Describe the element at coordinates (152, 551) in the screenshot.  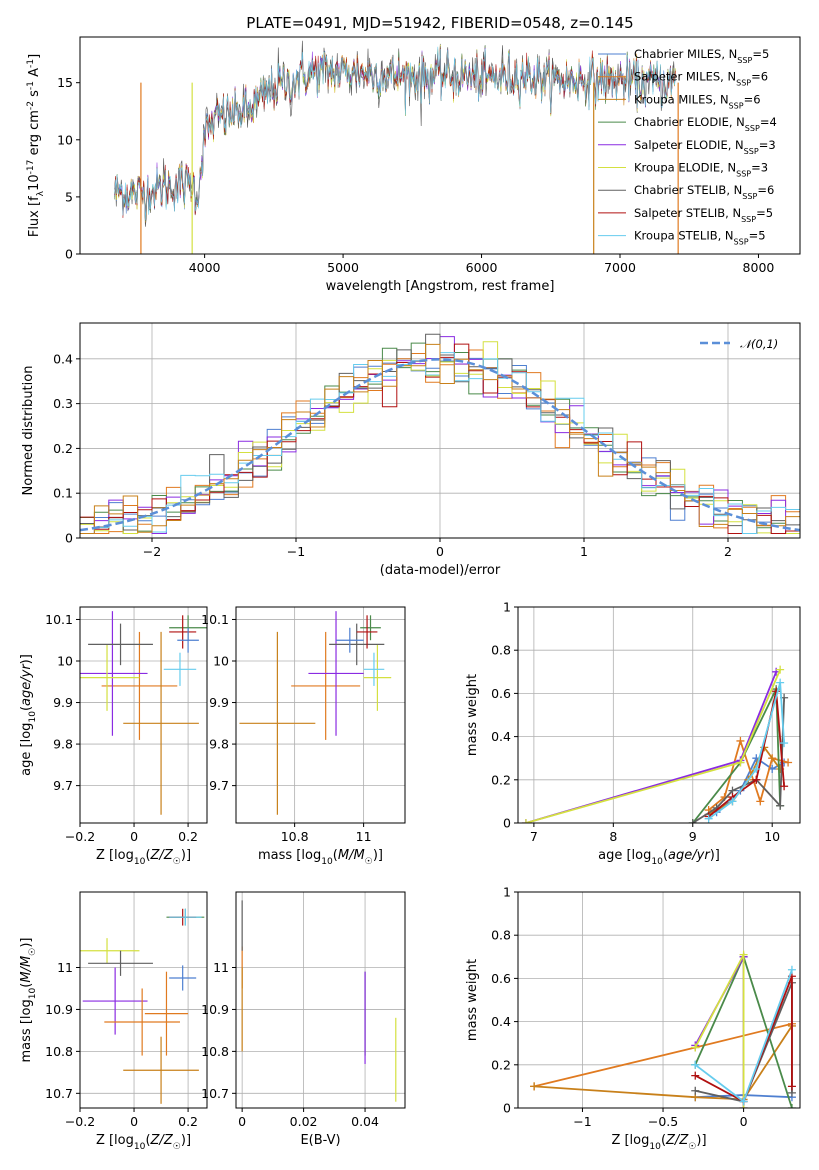
I see `x-tick-label: −2` at that location.